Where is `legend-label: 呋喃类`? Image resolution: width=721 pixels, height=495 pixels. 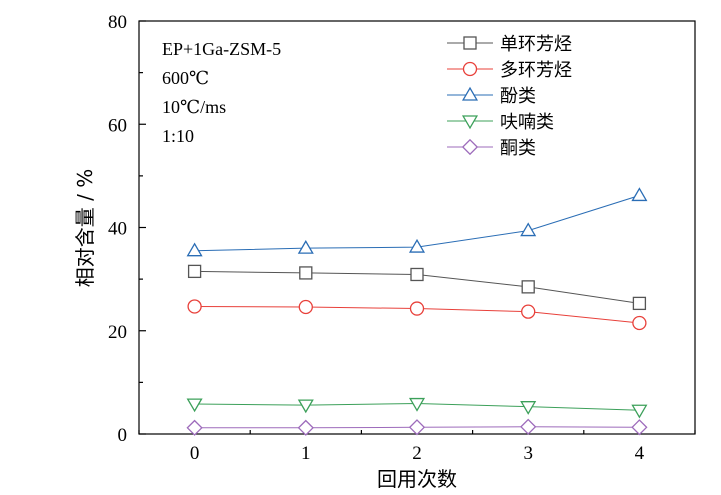
legend-label: 呋喃类 is located at coordinates (527, 122).